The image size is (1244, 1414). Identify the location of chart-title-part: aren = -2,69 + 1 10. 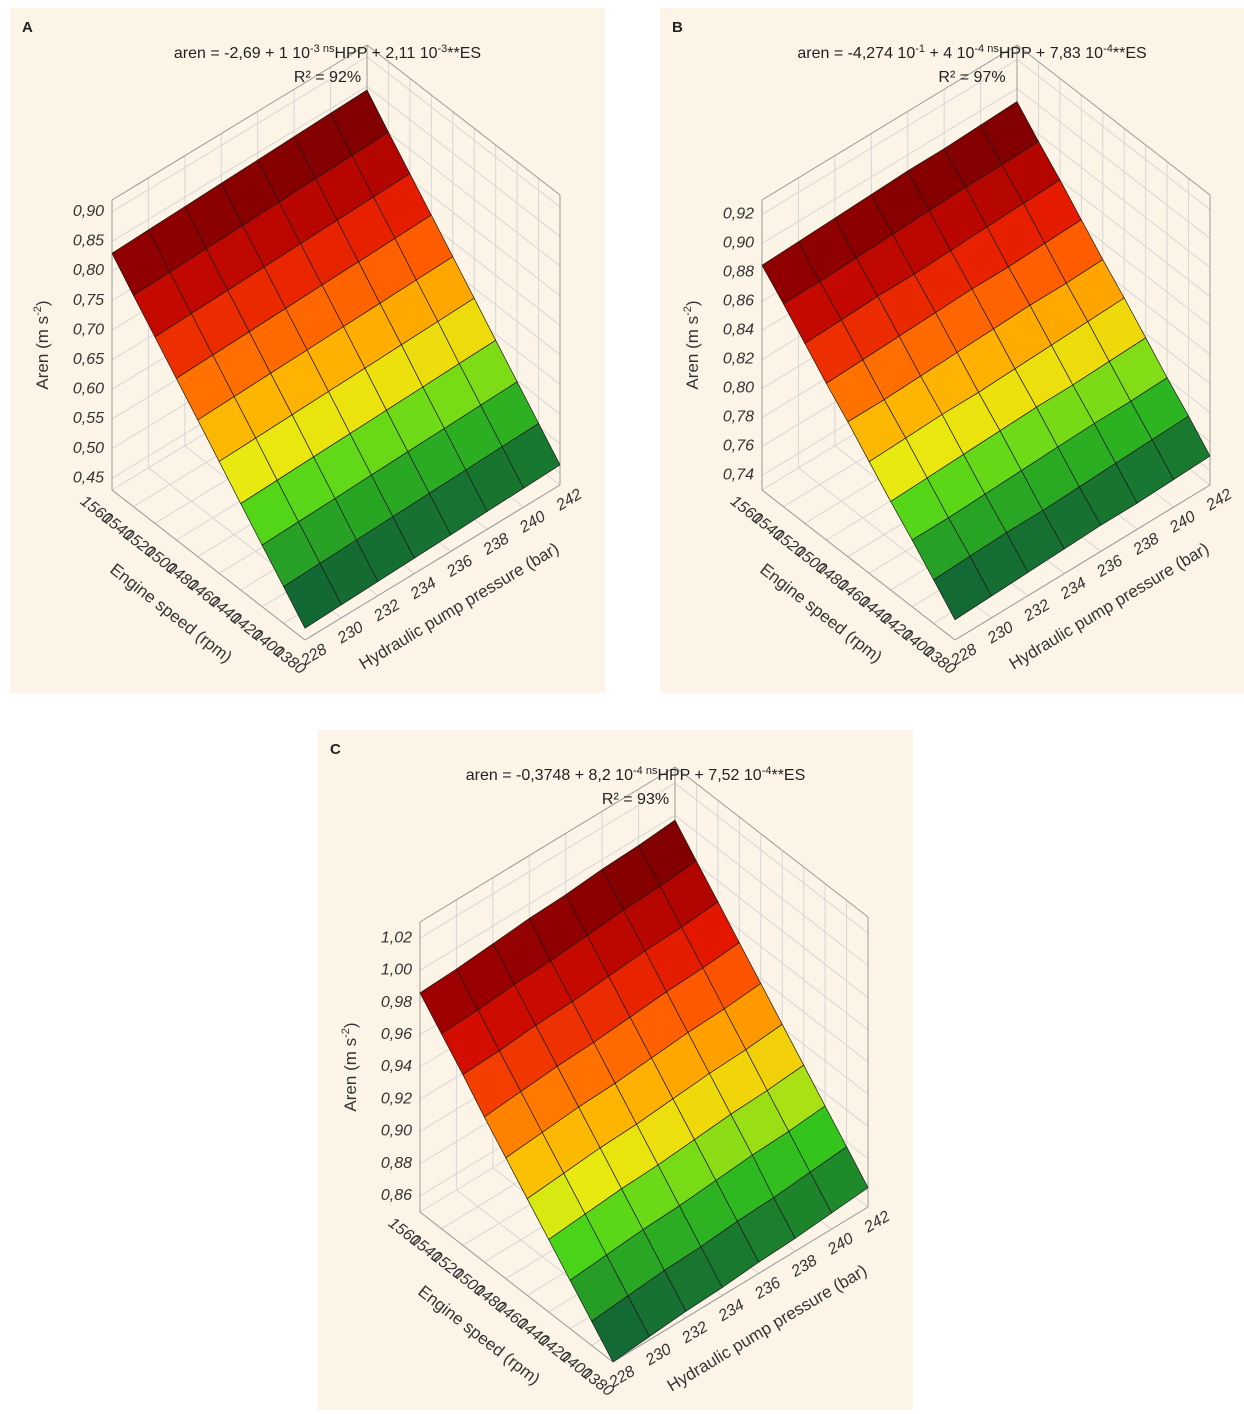
(242, 53).